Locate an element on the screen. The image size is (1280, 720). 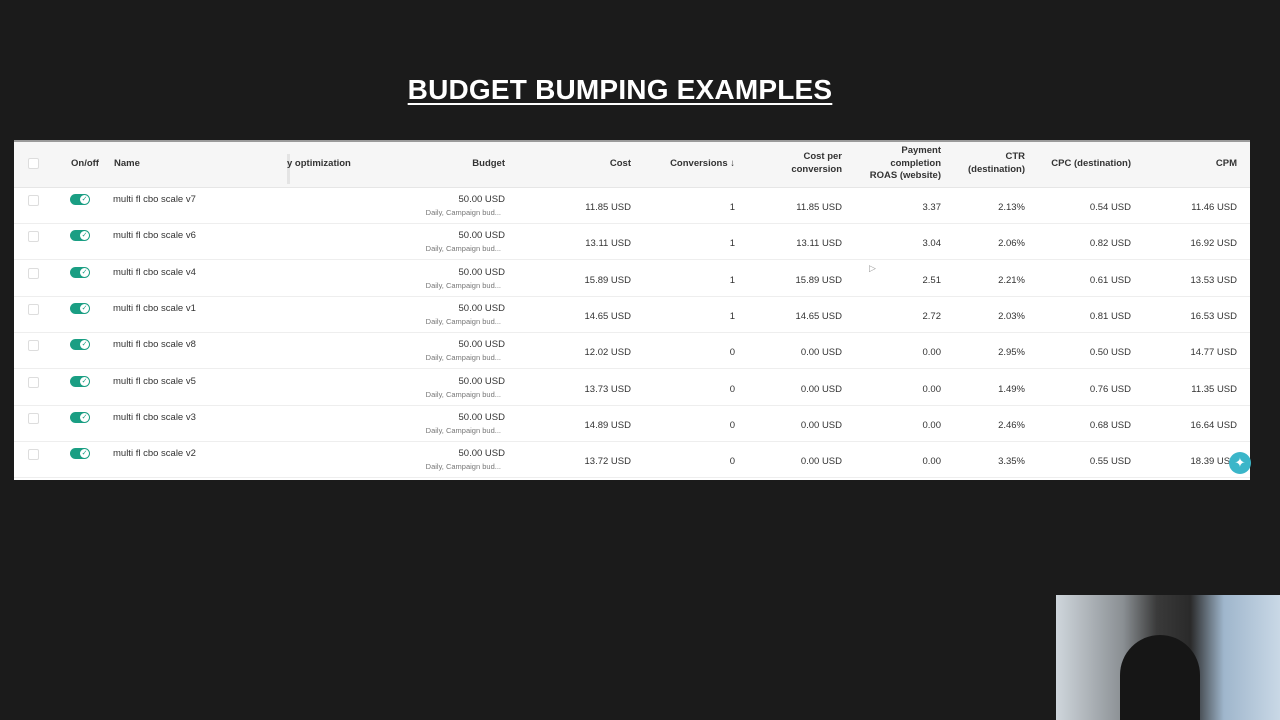
ctr-cell: 2.46% is located at coordinates (1011, 425).